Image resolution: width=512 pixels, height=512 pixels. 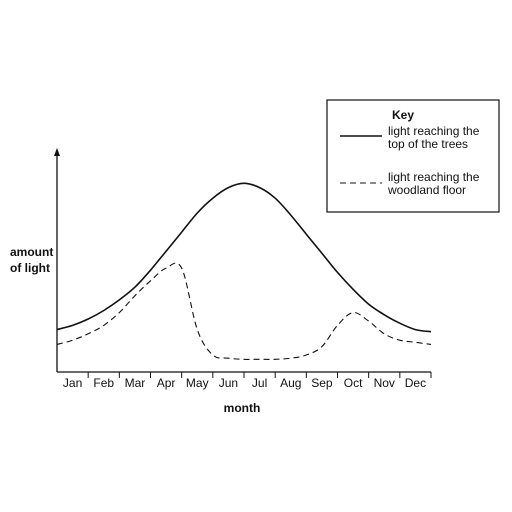 What do you see at coordinates (242, 408) in the screenshot?
I see `x-axis-title: month` at bounding box center [242, 408].